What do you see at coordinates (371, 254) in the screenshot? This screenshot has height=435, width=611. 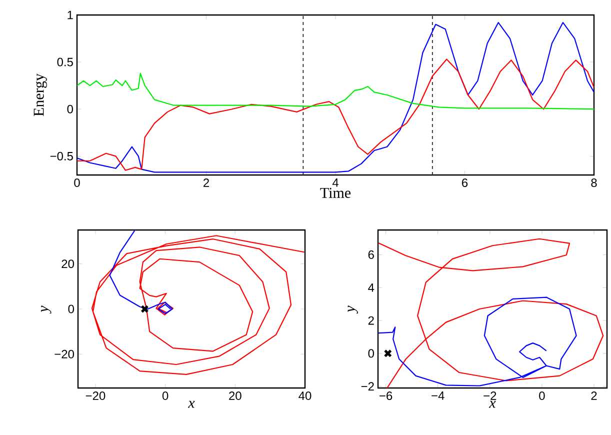 I see `y-tick-label: 6` at bounding box center [371, 254].